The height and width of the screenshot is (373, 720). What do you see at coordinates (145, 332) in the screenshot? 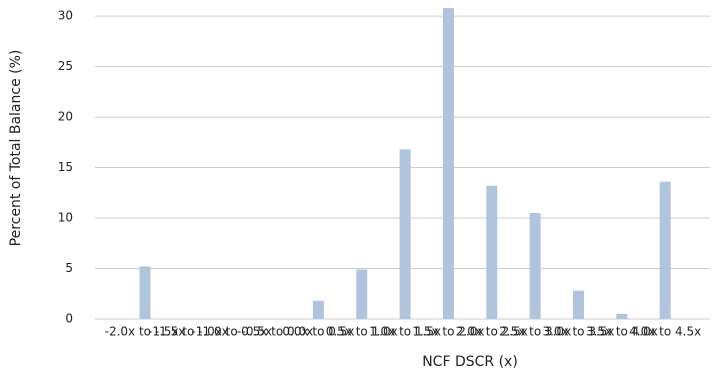
I see `x-tick-label: -2.0x to -1.5x` at bounding box center [145, 332].